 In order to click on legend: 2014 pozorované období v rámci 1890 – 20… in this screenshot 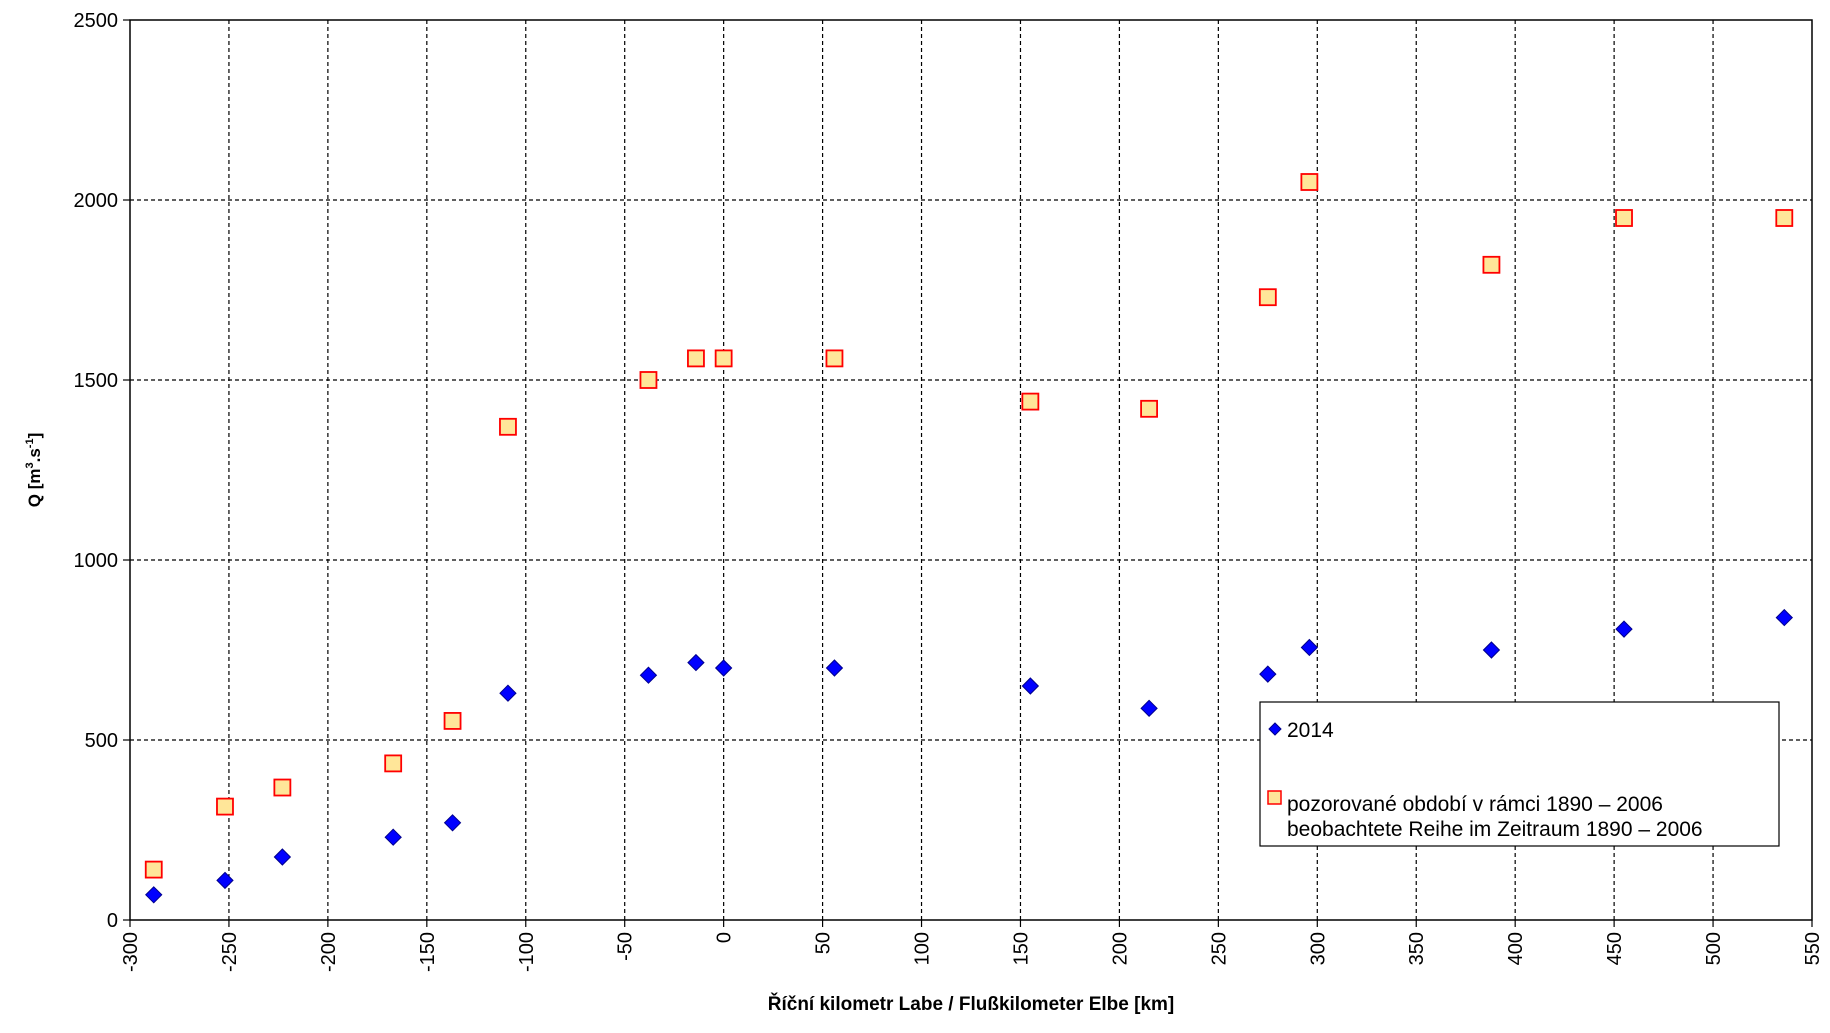, I will do `click(1519, 774)`.